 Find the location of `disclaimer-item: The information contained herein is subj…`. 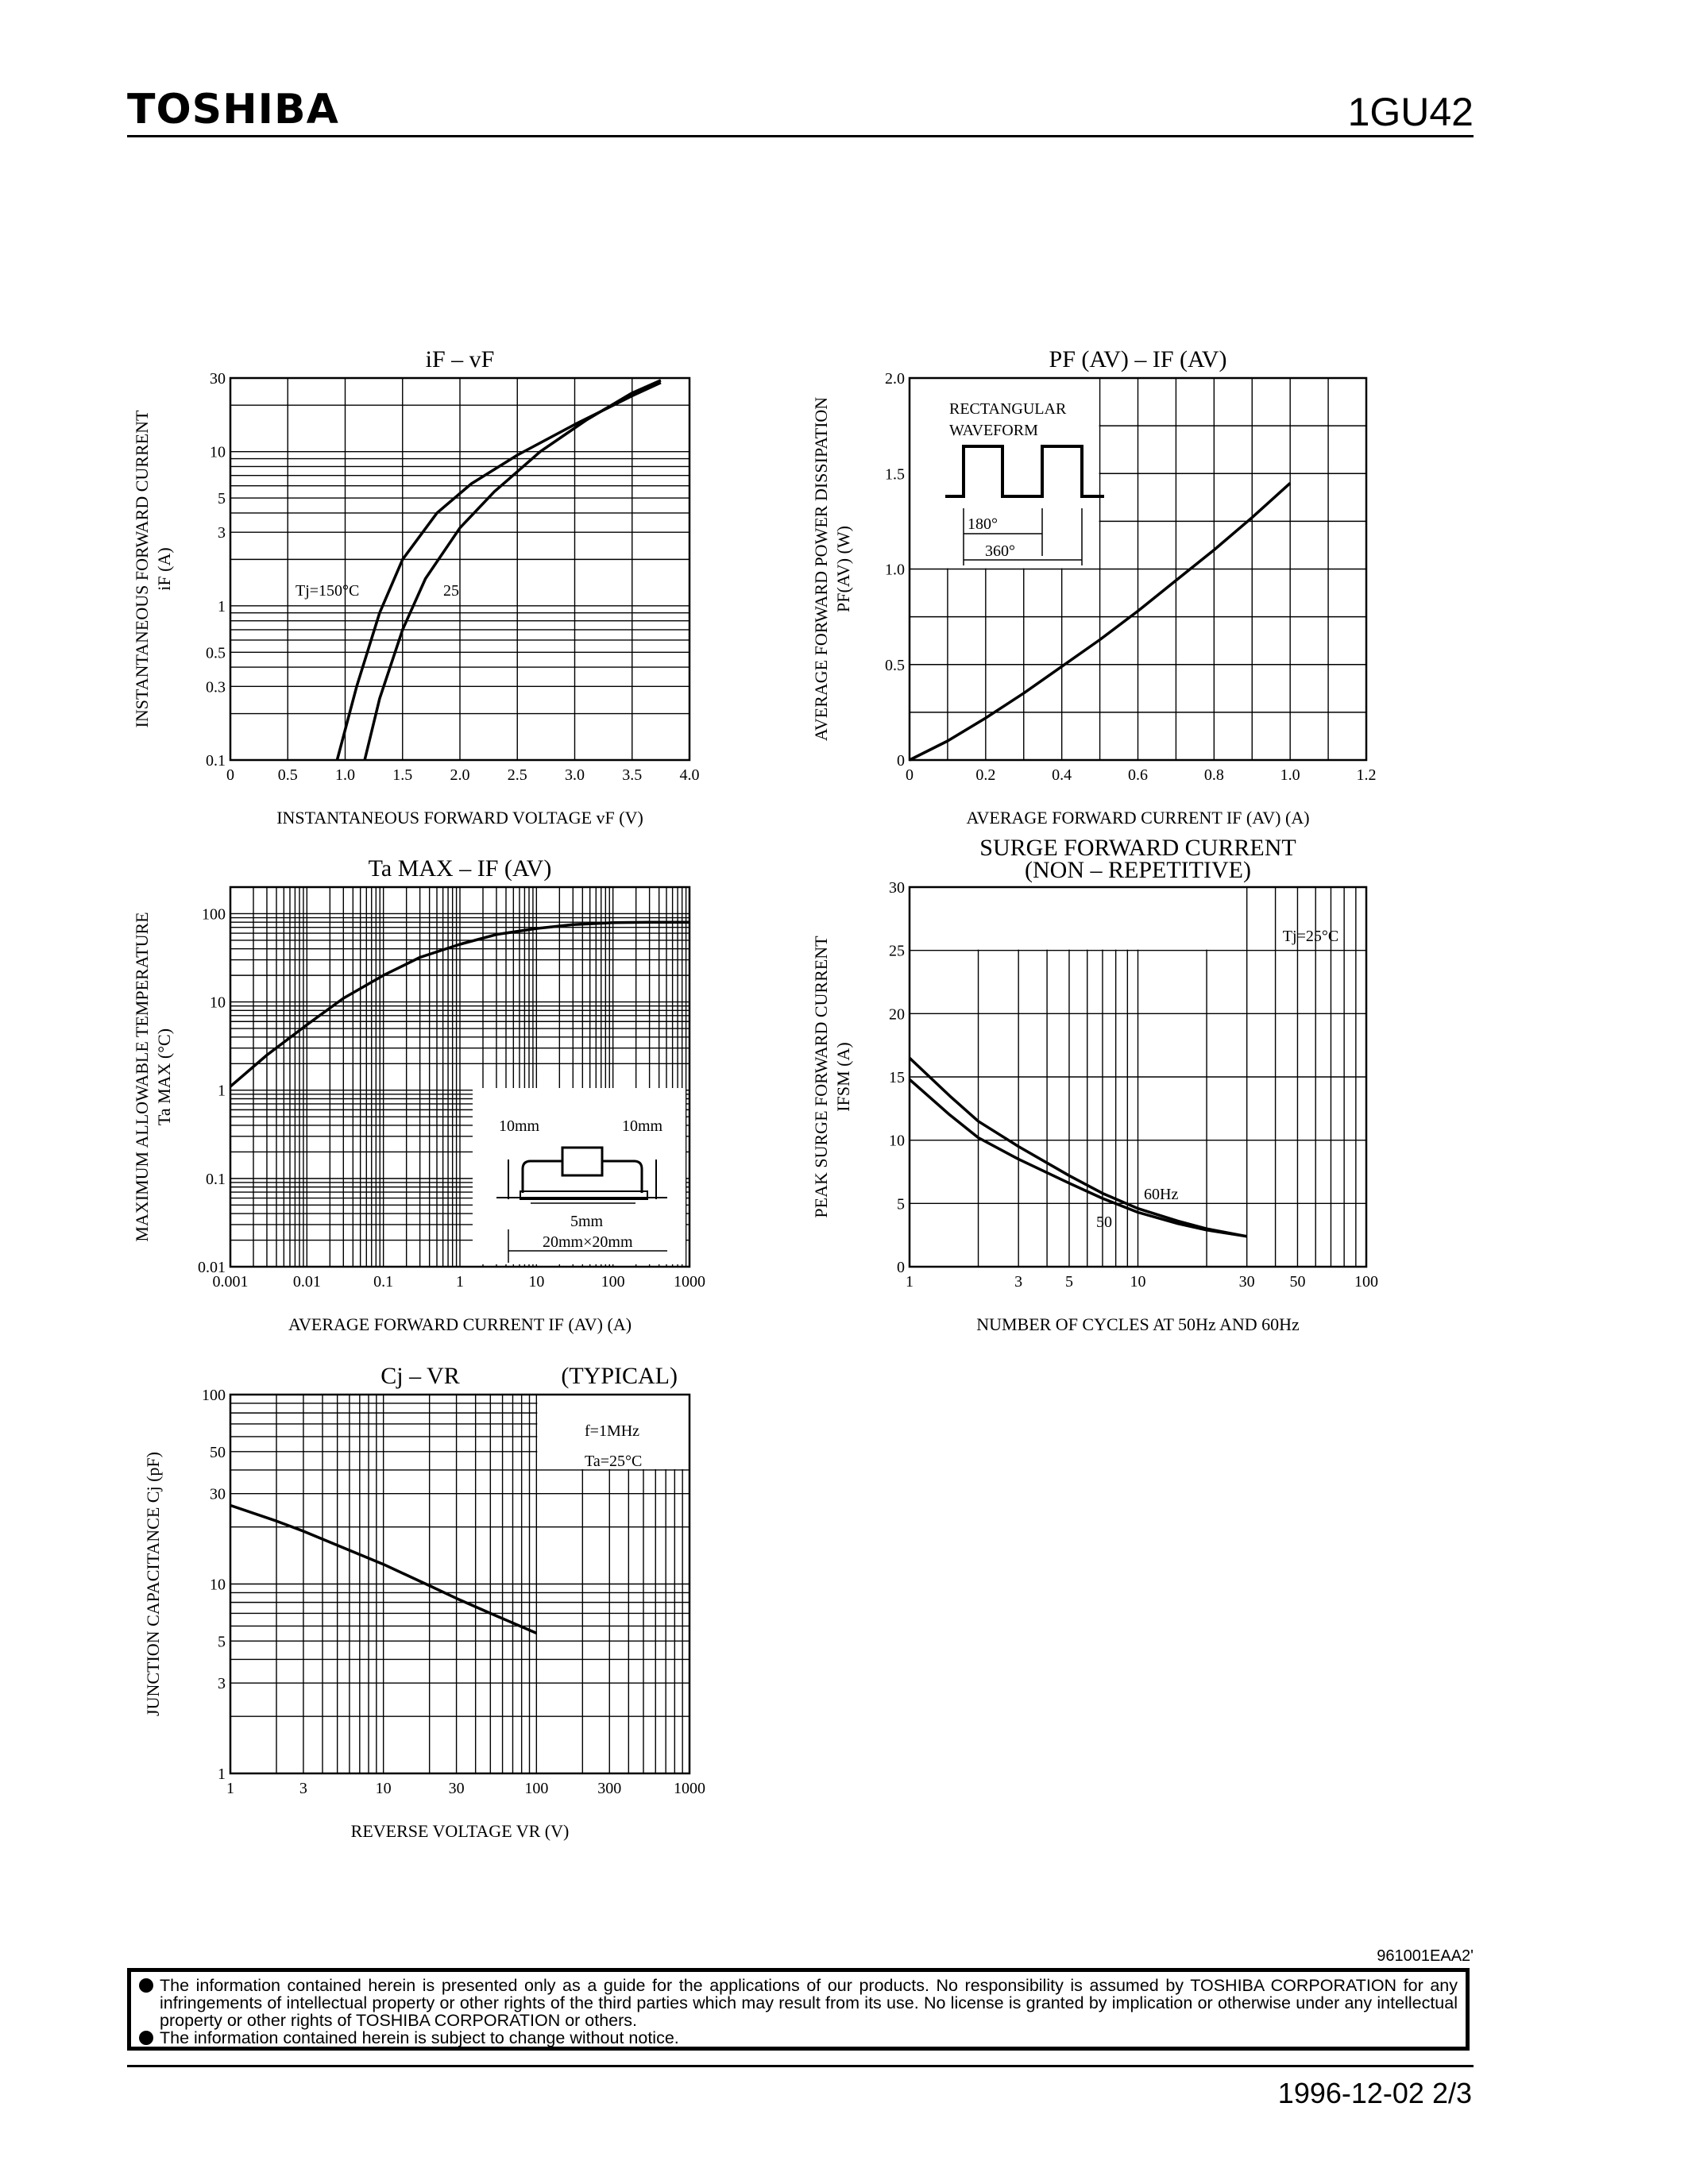

disclaimer-item: The information contained herein is subj… is located at coordinates (799, 2038).